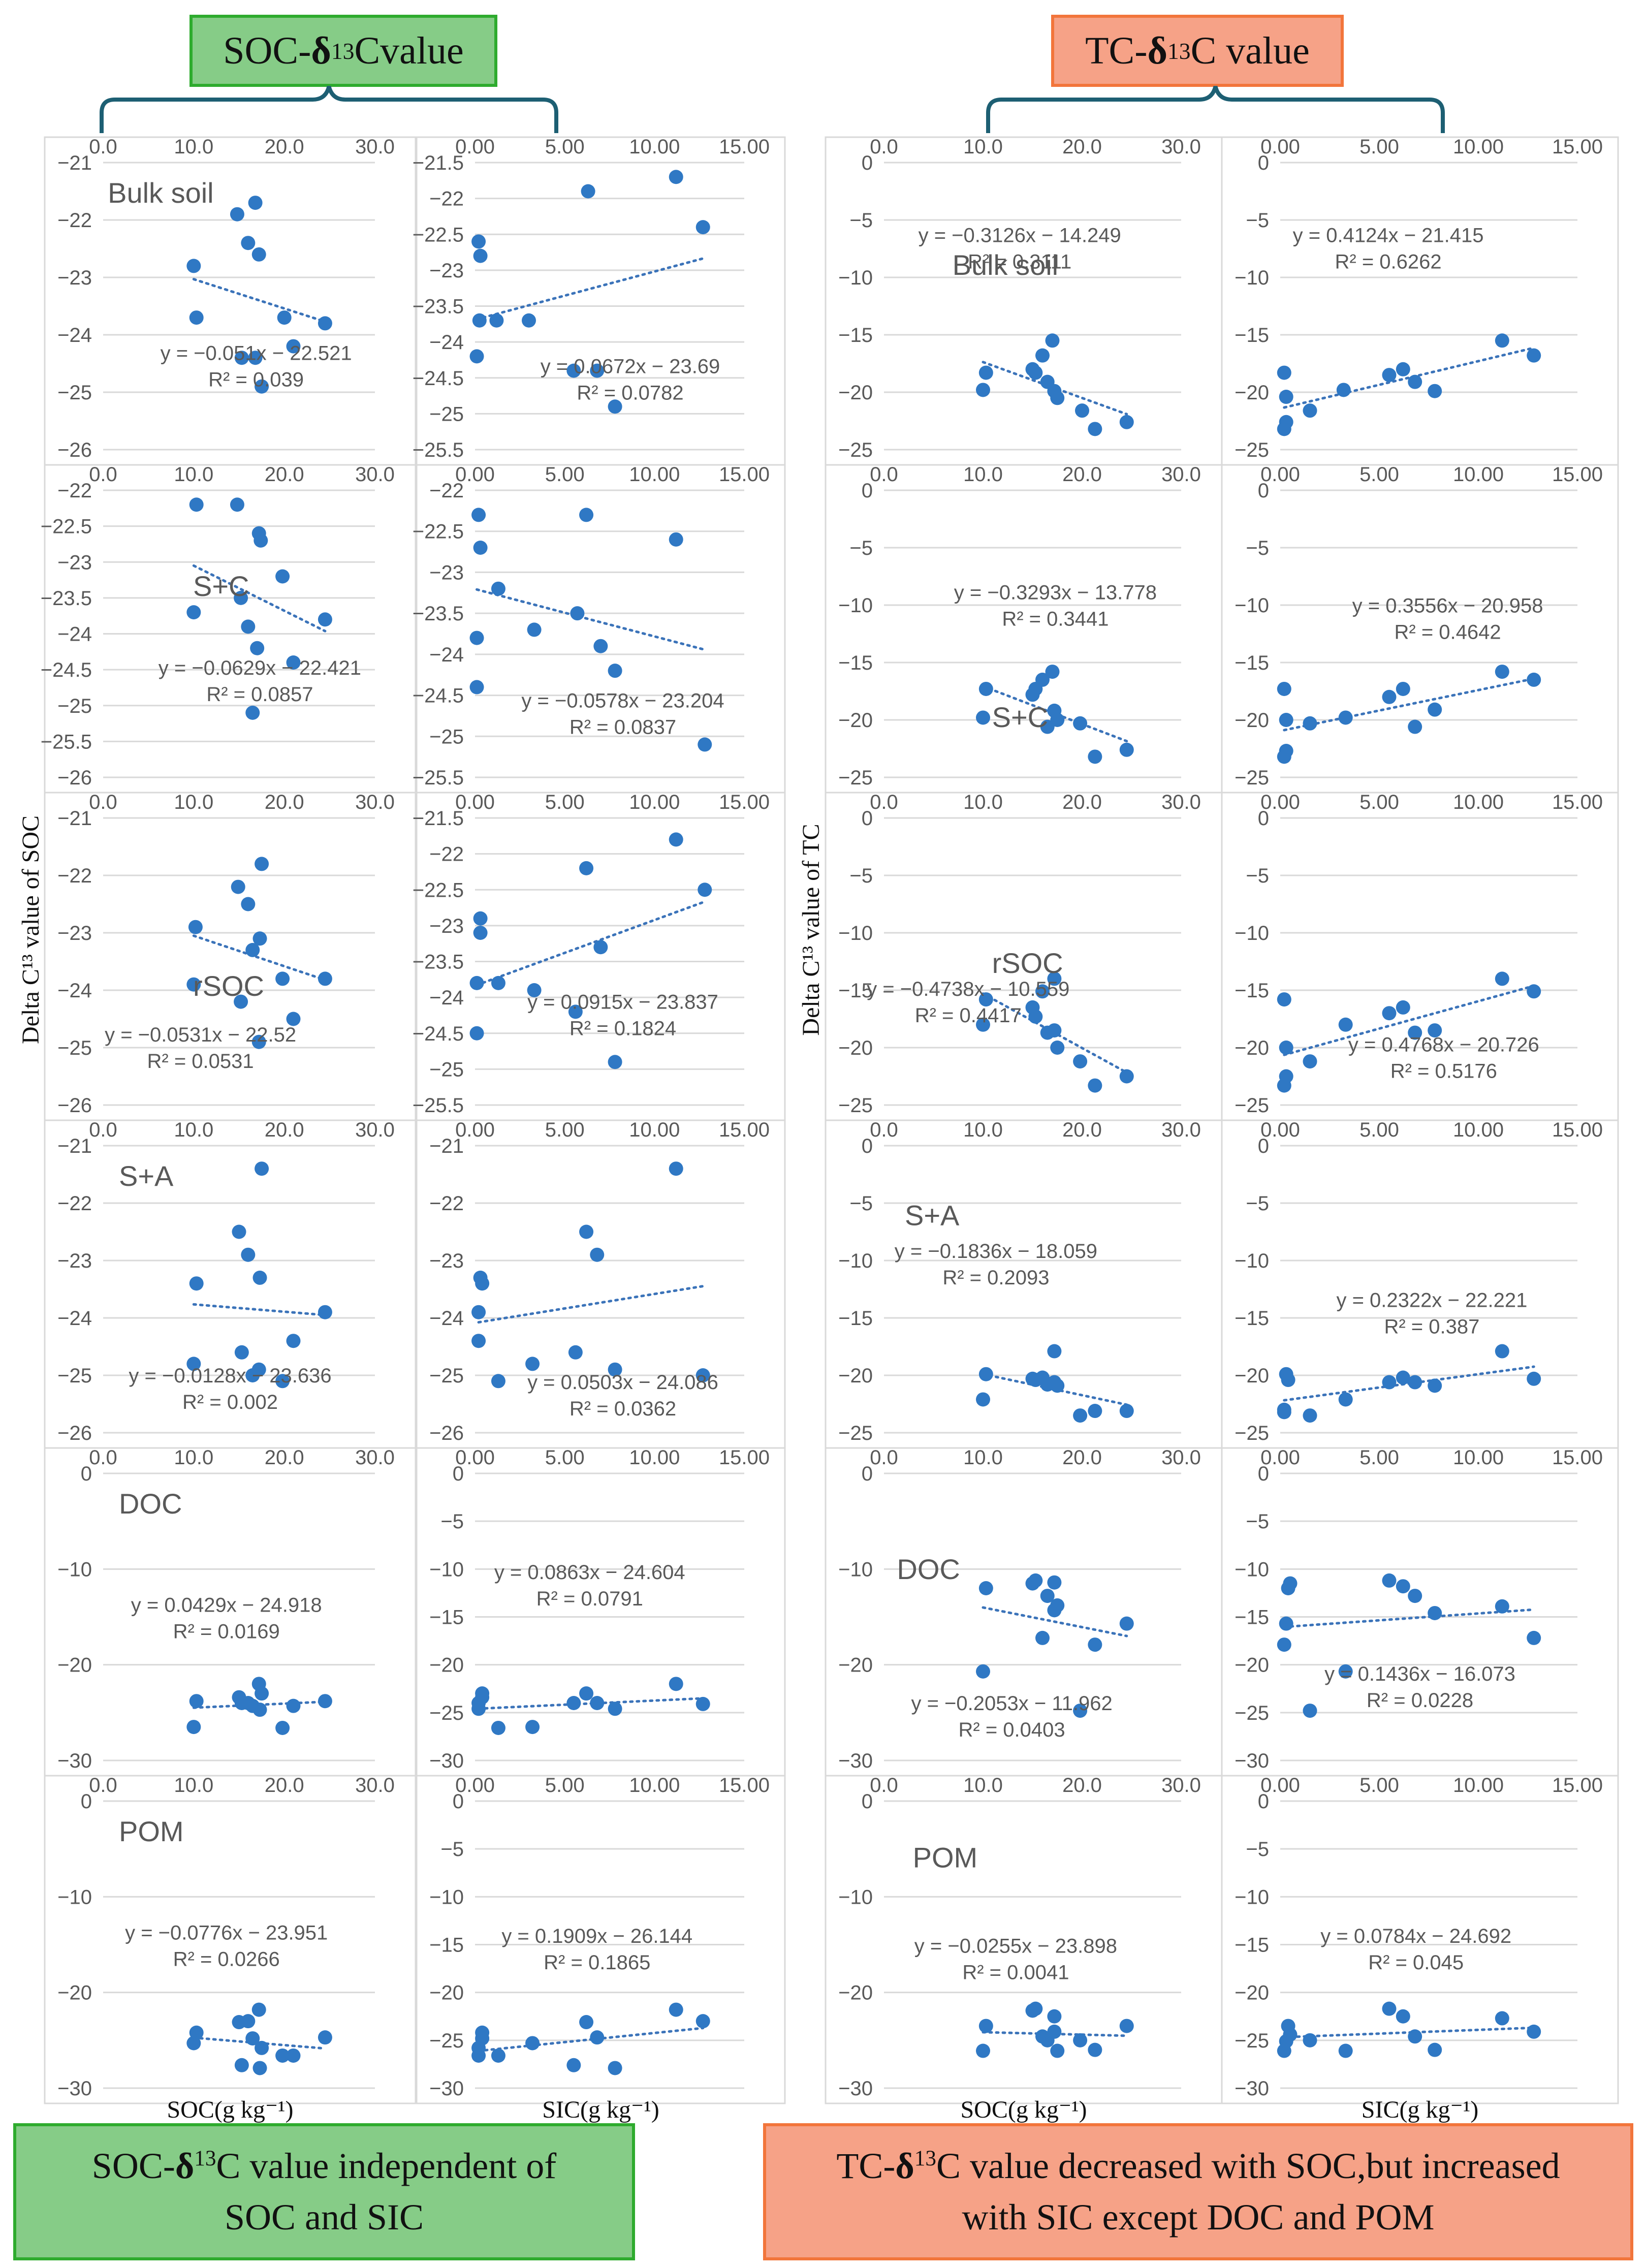  Describe the element at coordinates (66, 670) in the screenshot. I see `y-tick-label: −24.5` at that location.